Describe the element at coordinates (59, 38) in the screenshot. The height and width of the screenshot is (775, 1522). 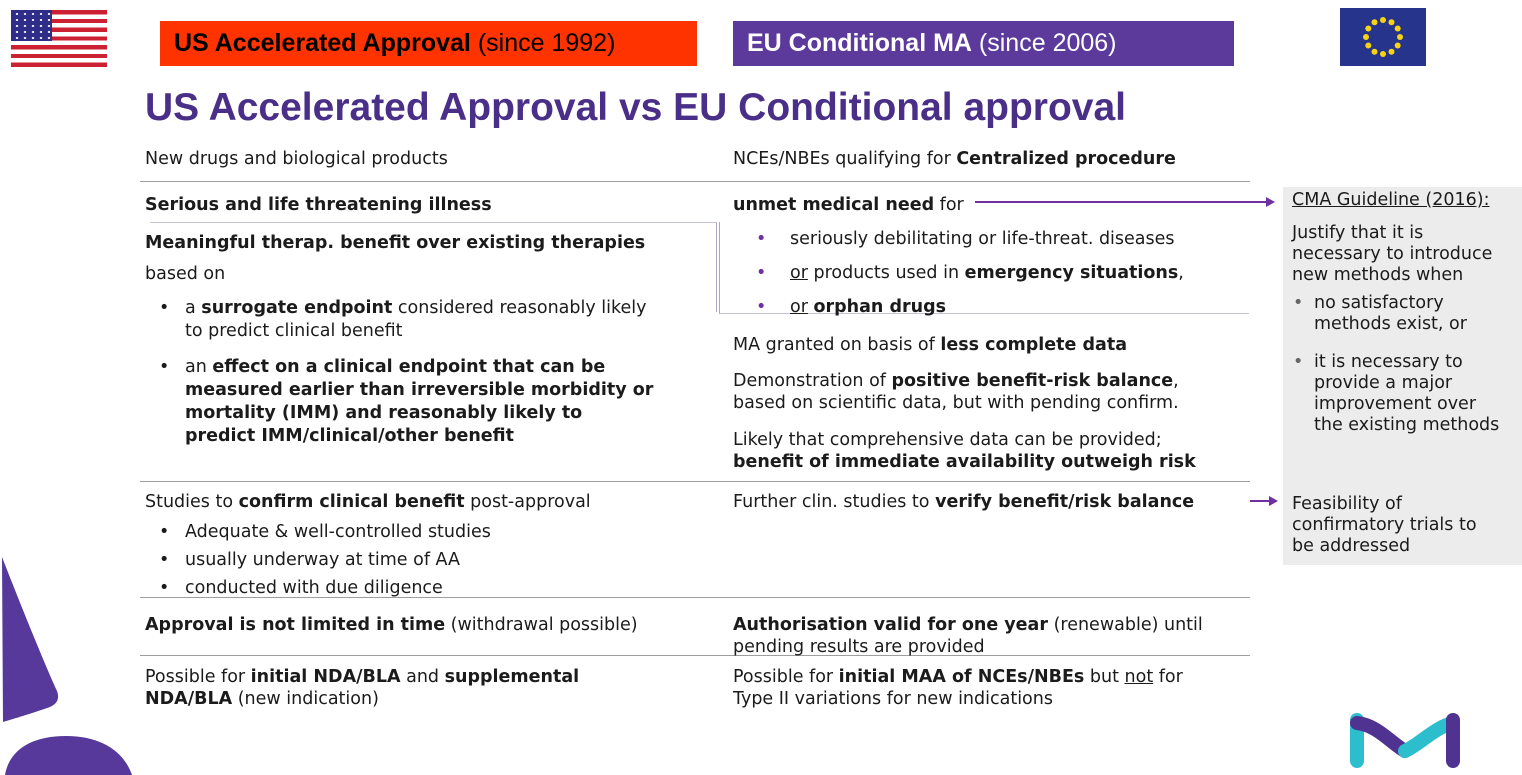
I see `us-flag-icon` at that location.